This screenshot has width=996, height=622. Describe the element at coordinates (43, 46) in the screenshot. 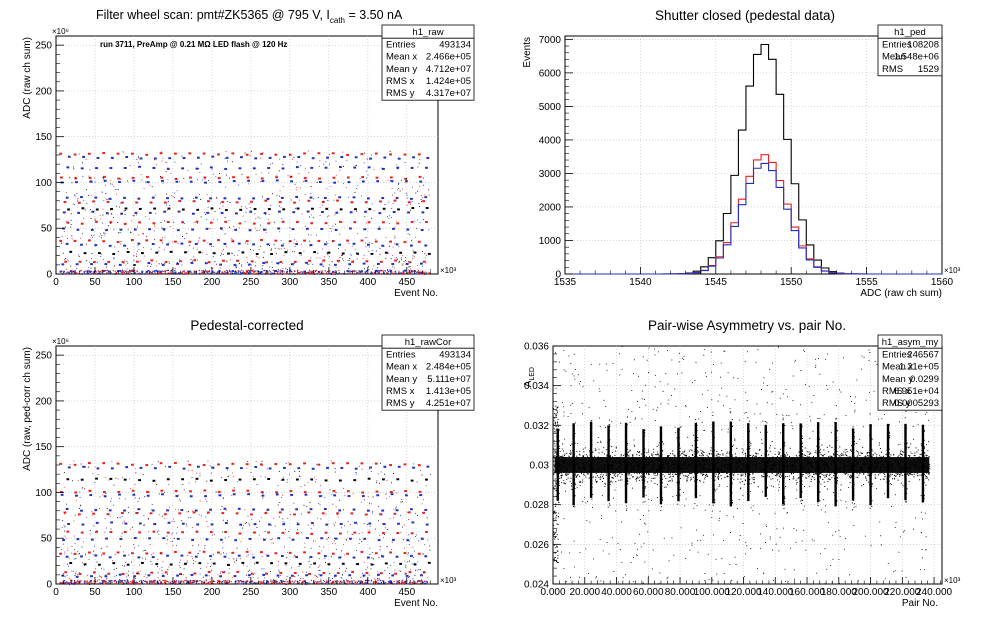

I see `y-tick-label: 250` at that location.